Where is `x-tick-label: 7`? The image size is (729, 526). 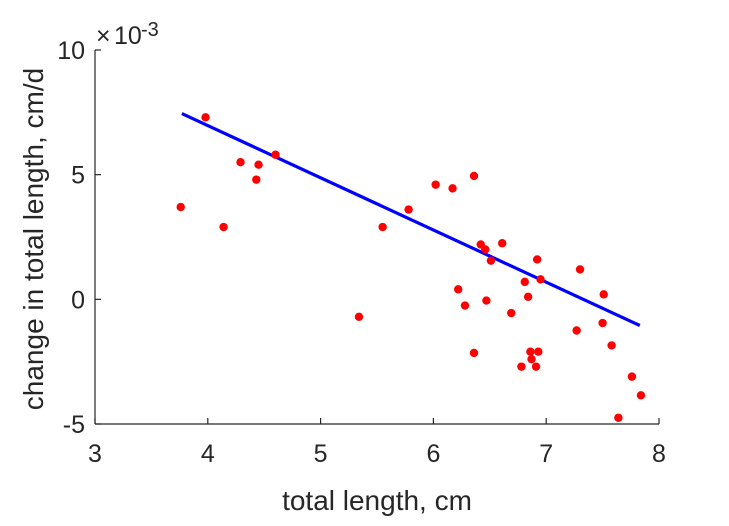 x-tick-label: 7 is located at coordinates (546, 454).